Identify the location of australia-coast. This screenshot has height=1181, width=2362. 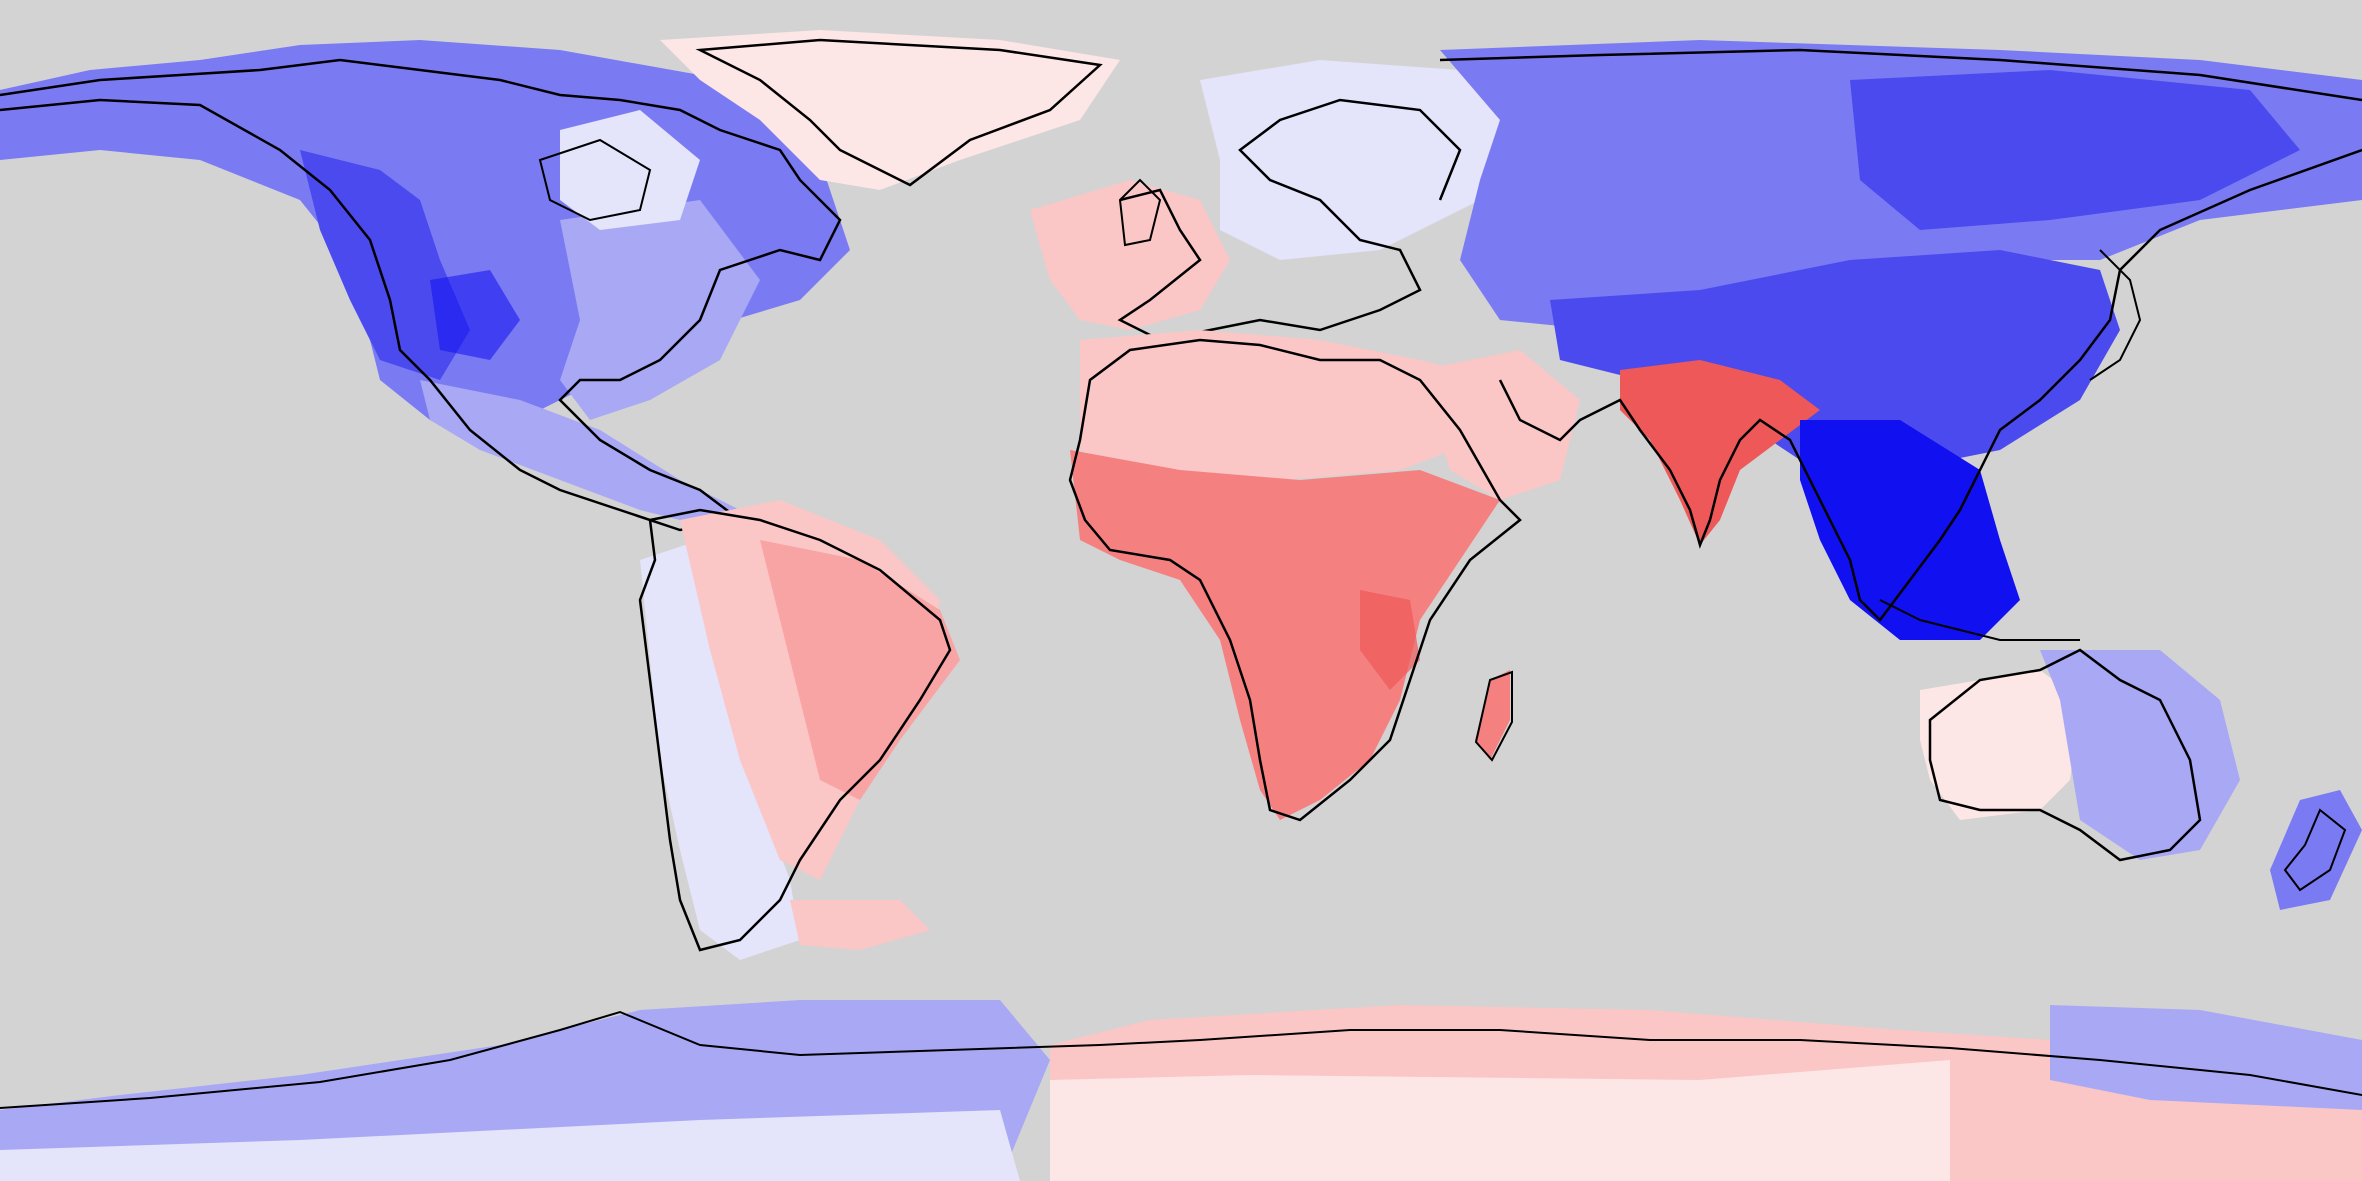
(2065, 755).